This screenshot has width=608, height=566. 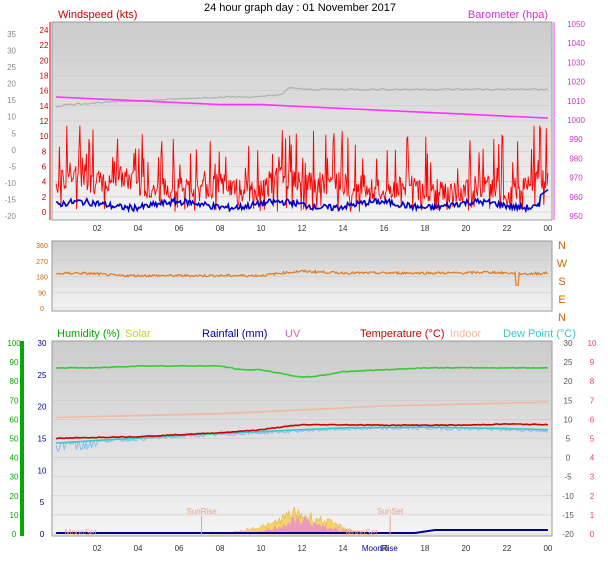 I want to click on wind-x-tick: 16, so click(x=384, y=228).